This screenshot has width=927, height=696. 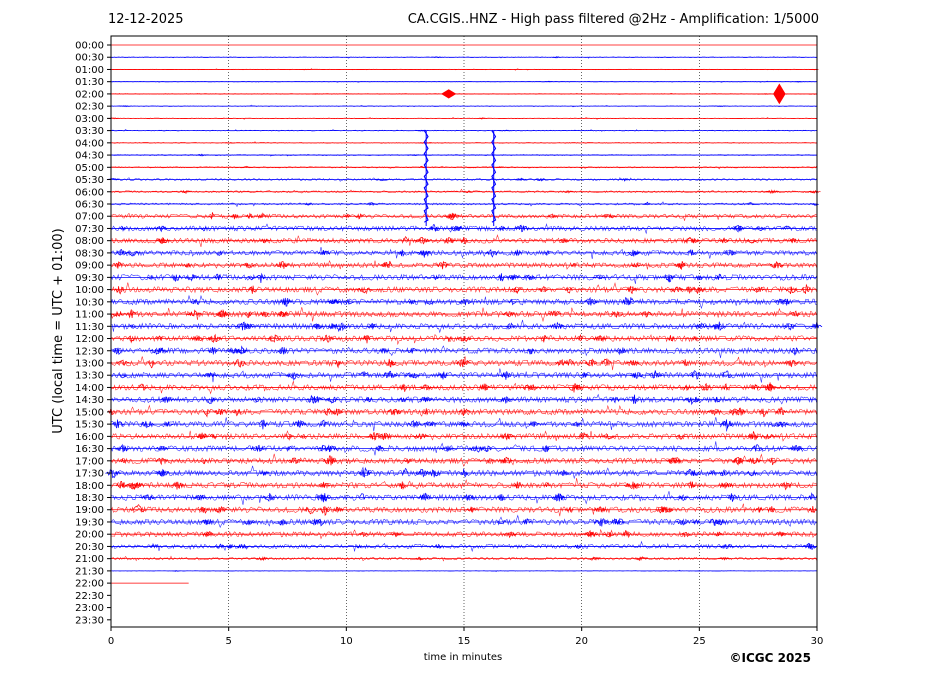 I want to click on y-tick-label: 13:00, so click(x=89, y=363).